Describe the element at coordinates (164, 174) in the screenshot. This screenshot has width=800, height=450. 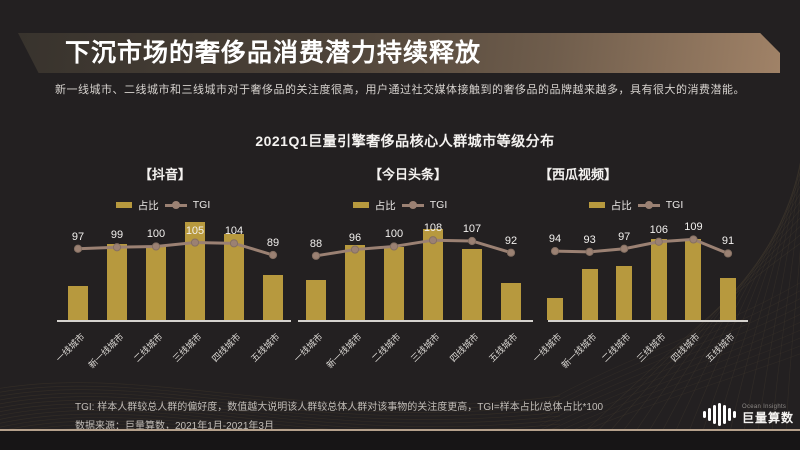
I see `chart-title-1: 【抖音】` at that location.